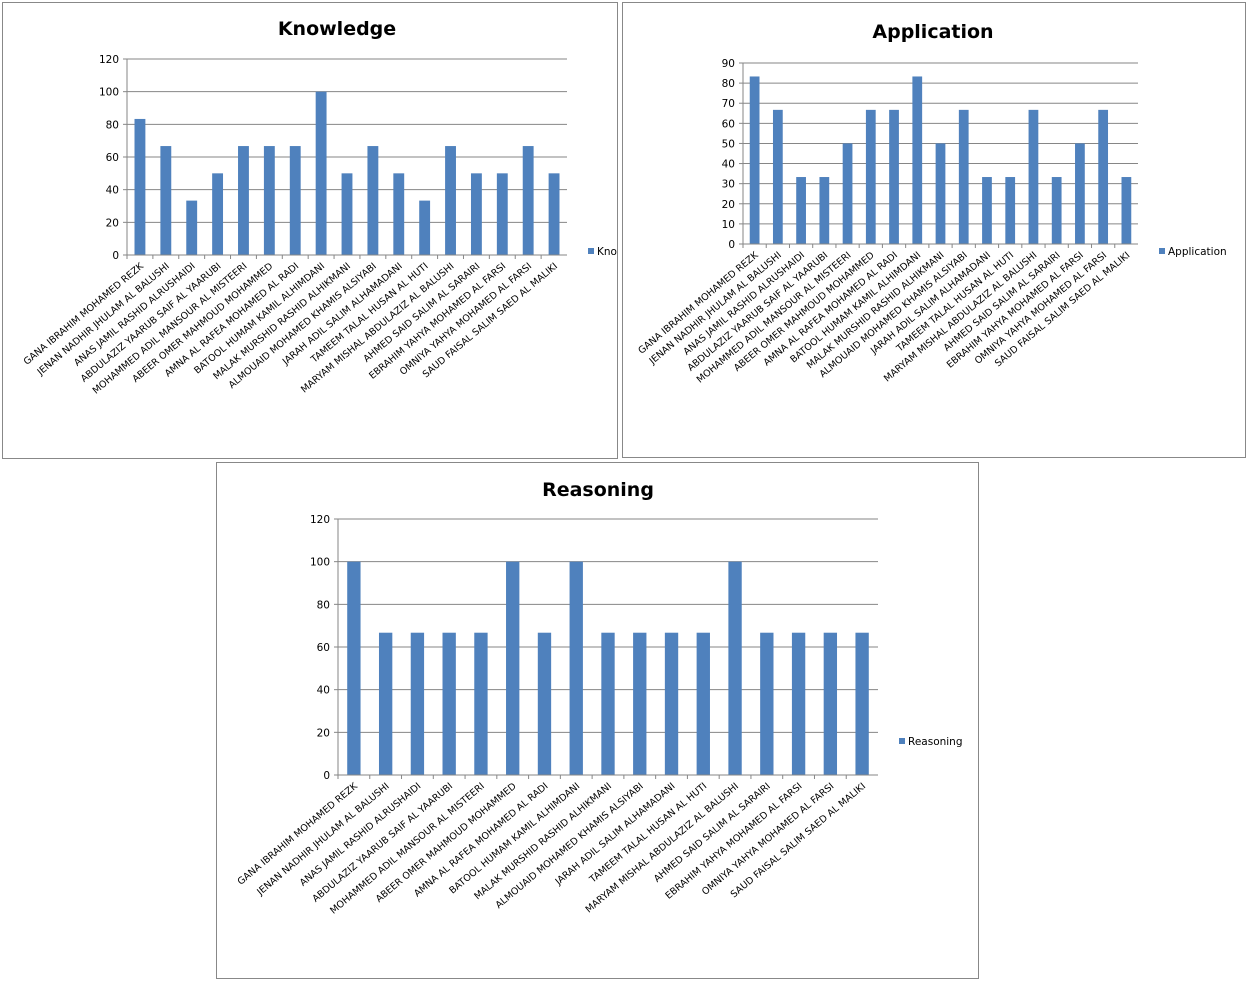  Describe the element at coordinates (935, 742) in the screenshot. I see `legend-label: Reasoning` at that location.